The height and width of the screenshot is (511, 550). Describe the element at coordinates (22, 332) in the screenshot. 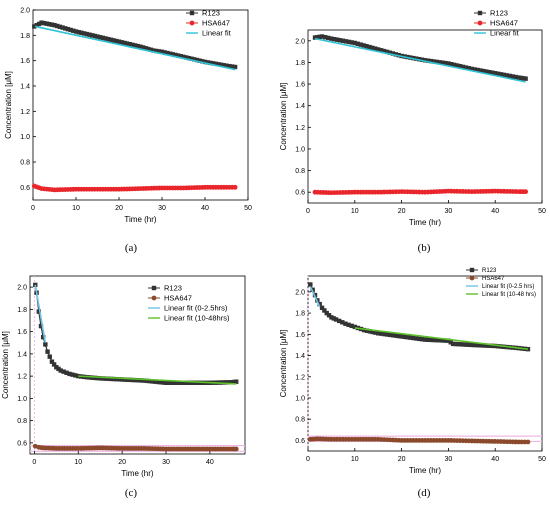

I see `y-tick-label: 1.6` at that location.